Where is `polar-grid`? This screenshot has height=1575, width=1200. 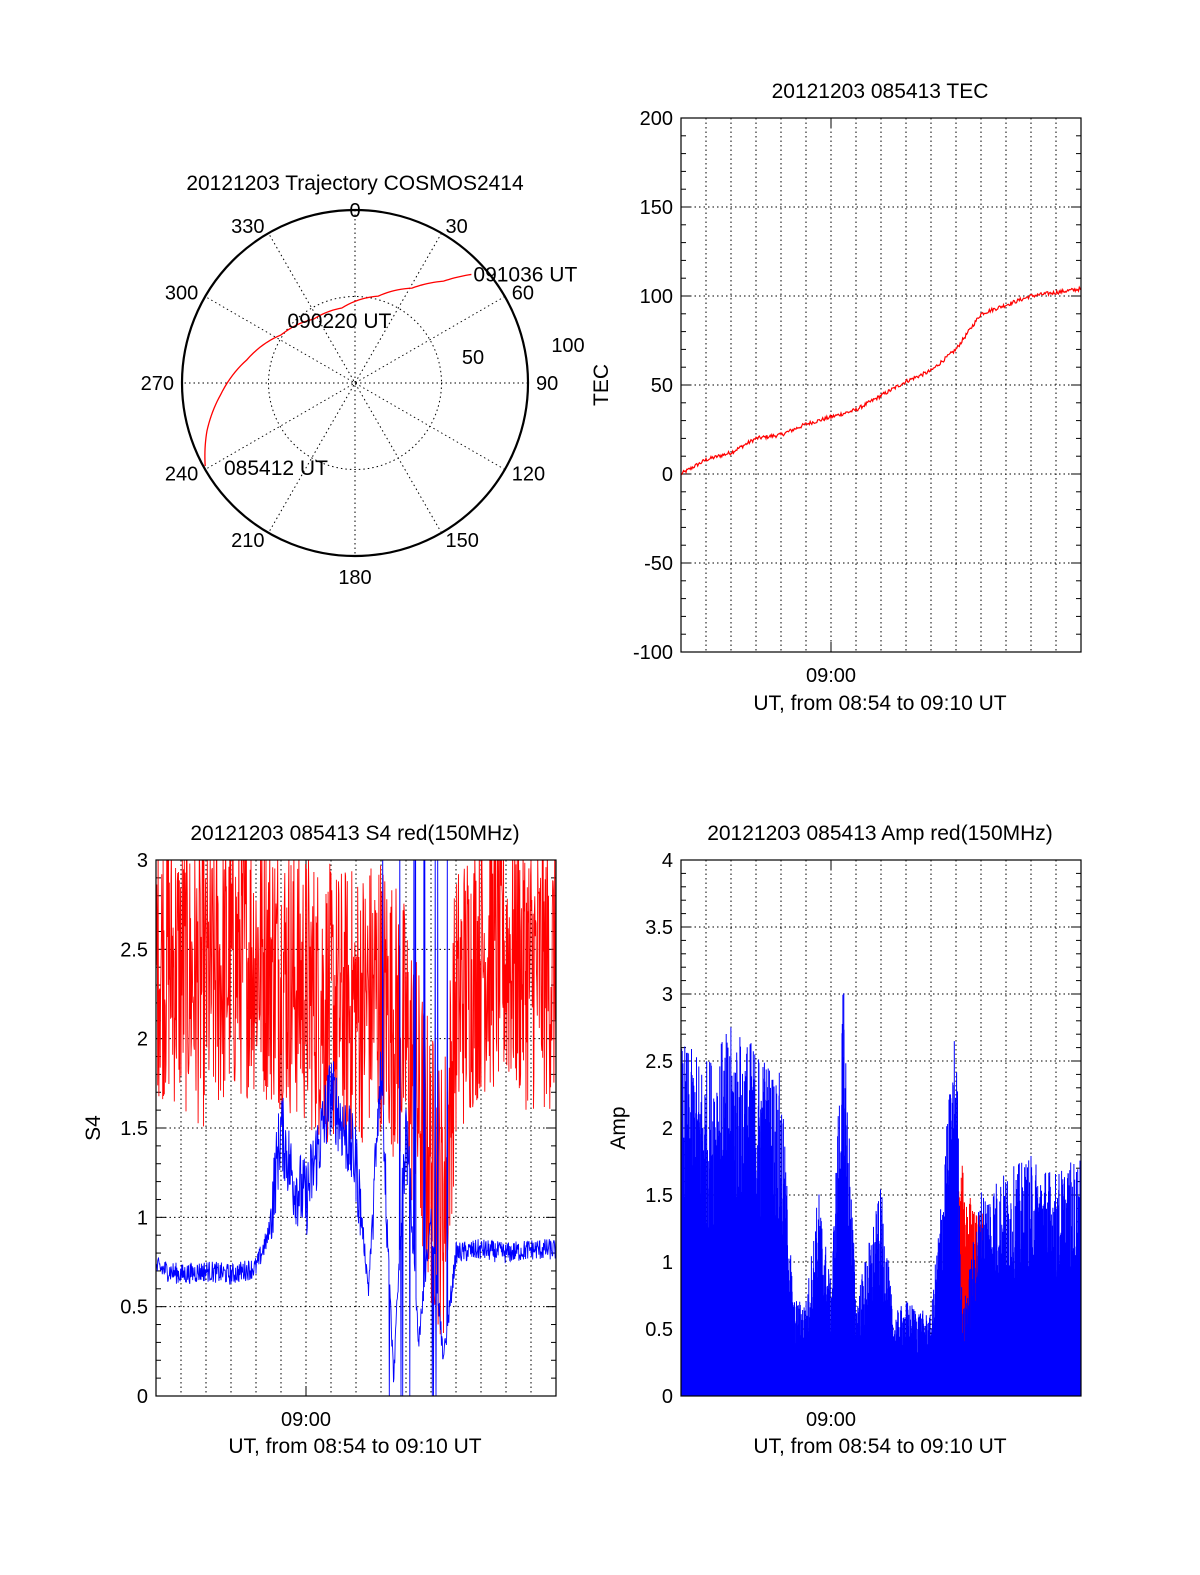 polar-grid is located at coordinates (355, 383).